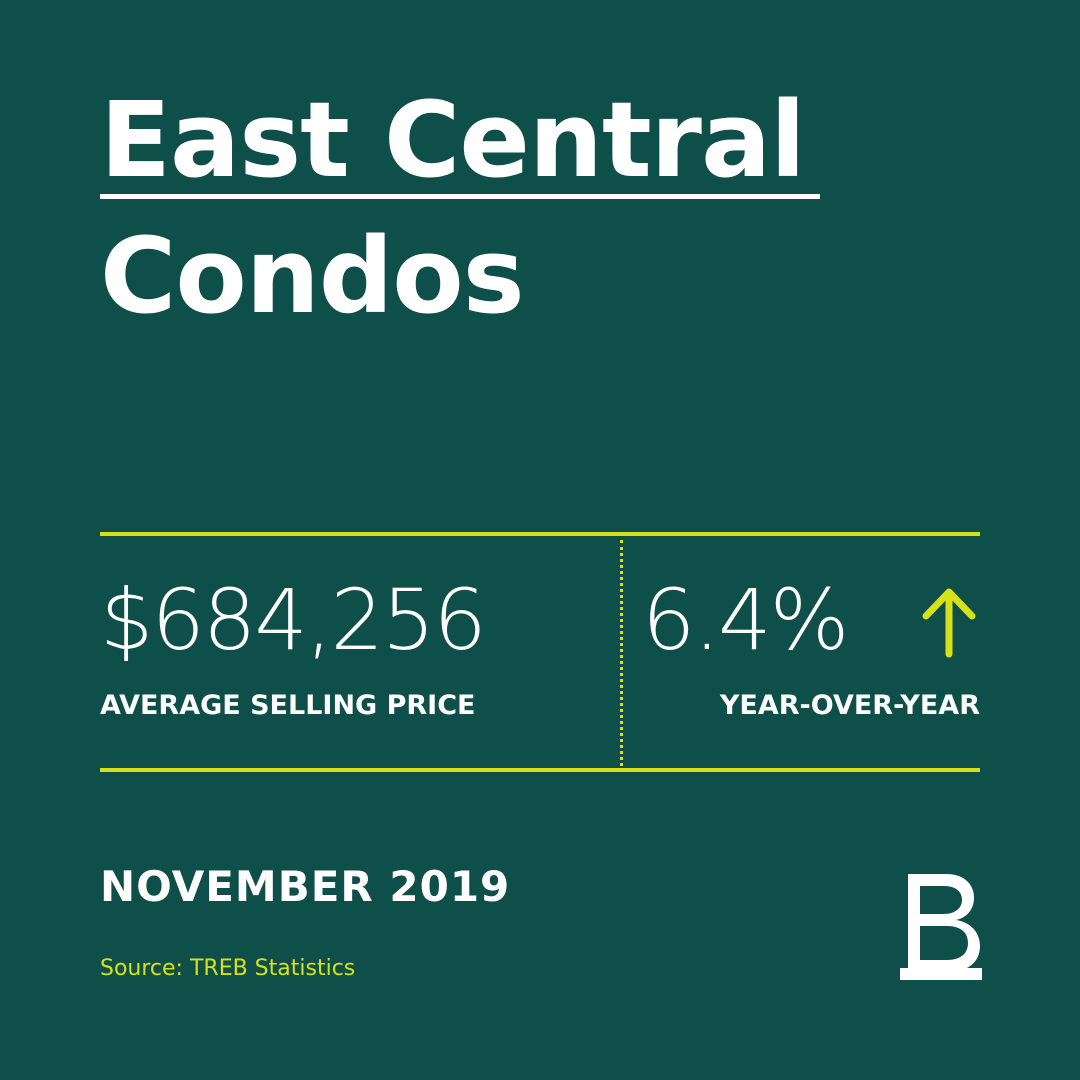 The image size is (1080, 1080). I want to click on brand-b-logo-icon, so click(941, 927).